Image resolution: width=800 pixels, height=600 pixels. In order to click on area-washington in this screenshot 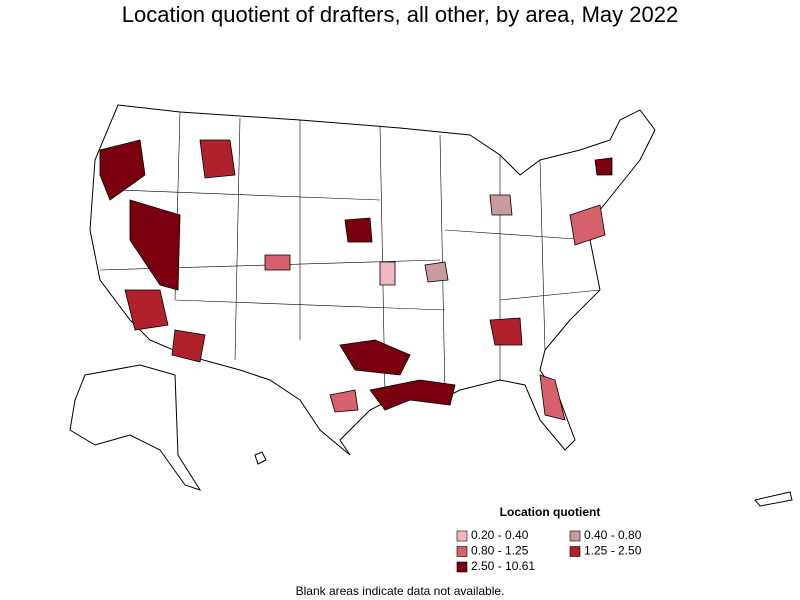, I will do `click(122, 170)`.